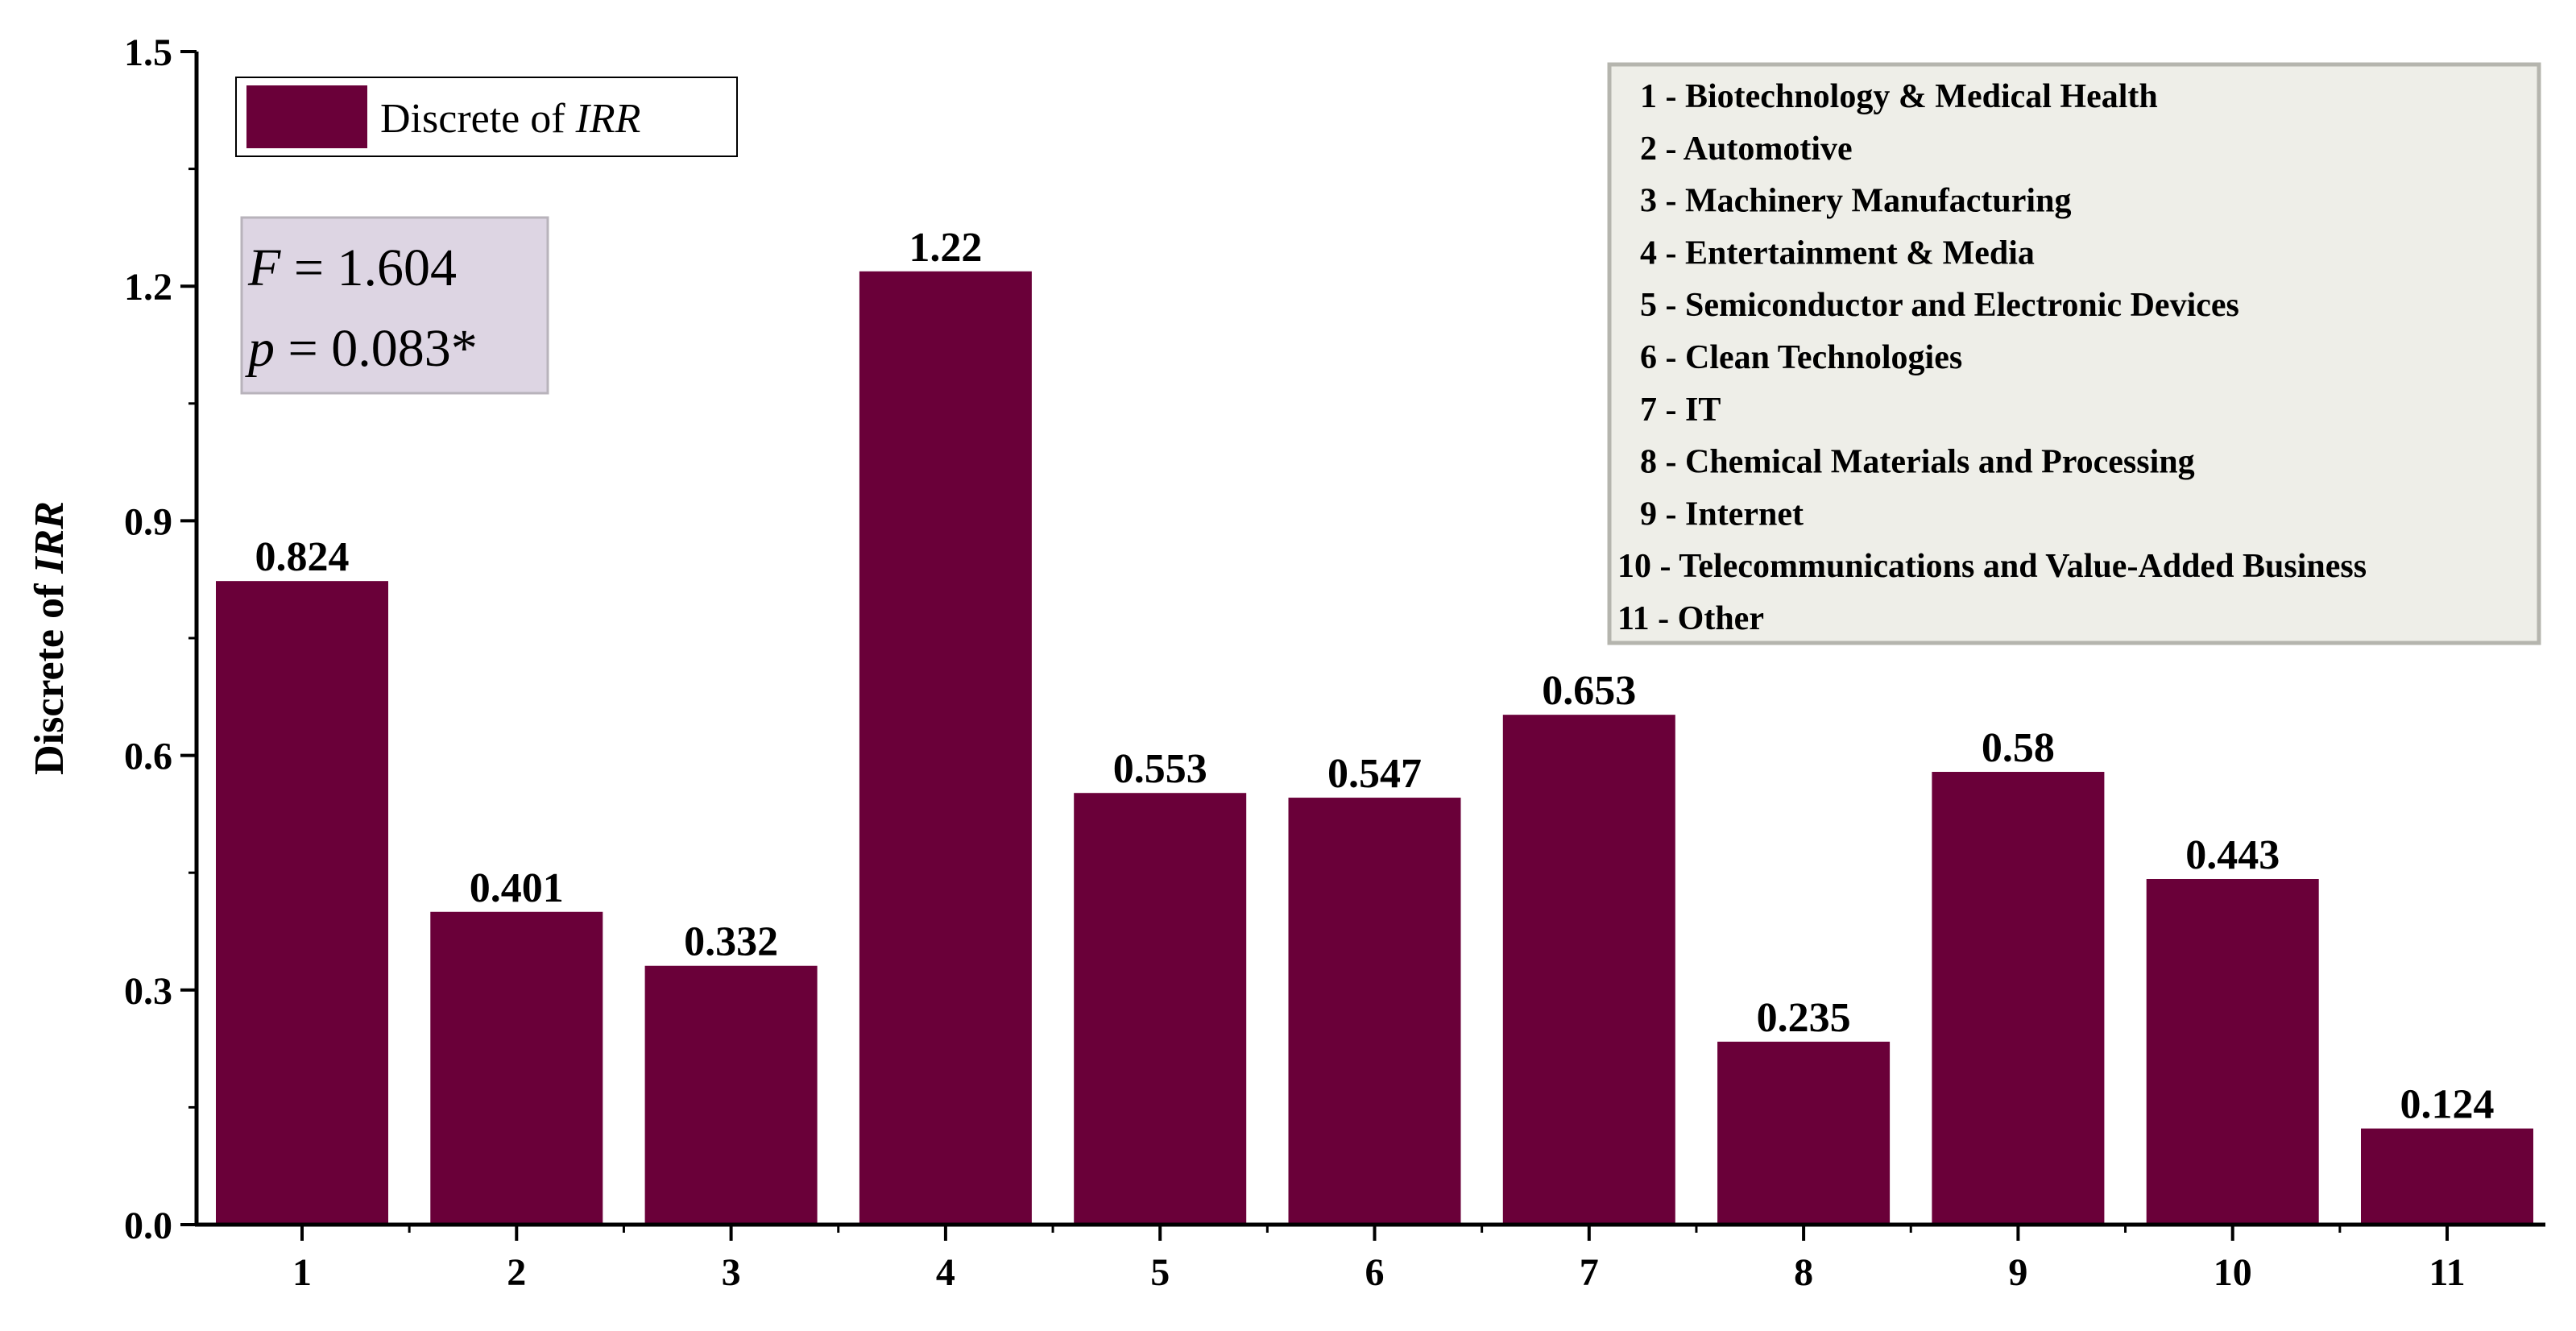 The height and width of the screenshot is (1331, 2576). I want to click on legend-entry-italic: IRR, so click(608, 119).